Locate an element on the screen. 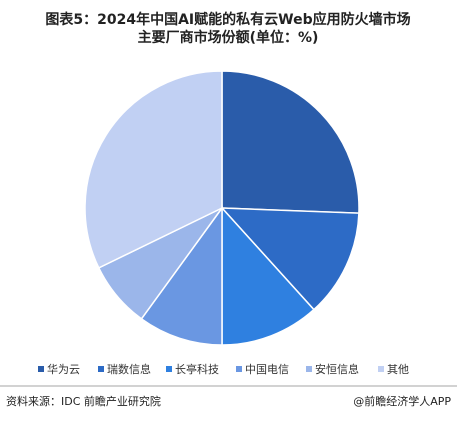 Image resolution: width=457 pixels, height=421 pixels. legend-label: 中国电信 is located at coordinates (267, 369).